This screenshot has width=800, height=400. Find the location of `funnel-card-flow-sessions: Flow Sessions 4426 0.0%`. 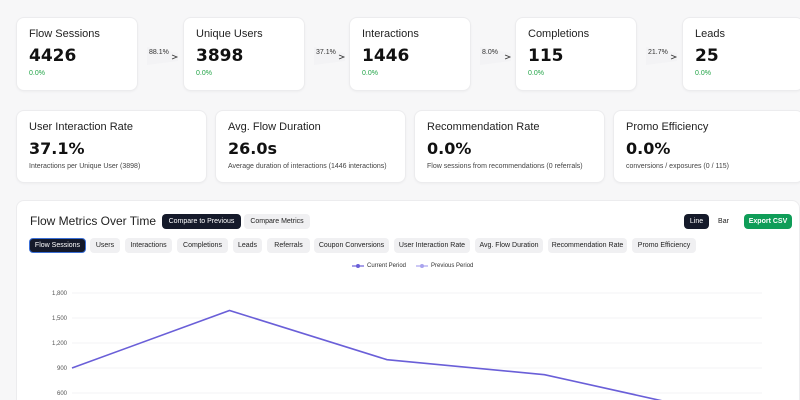

funnel-card-flow-sessions: Flow Sessions 4426 0.0% is located at coordinates (77, 54).